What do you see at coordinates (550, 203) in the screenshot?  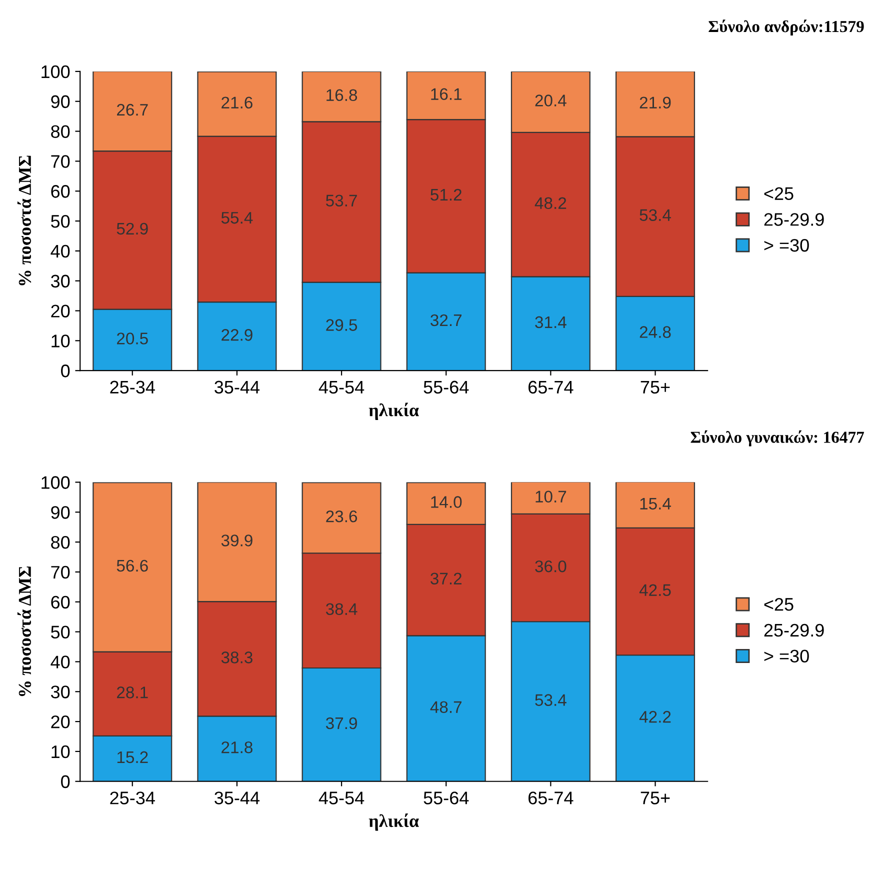 I see `data-label: 48.2` at bounding box center [550, 203].